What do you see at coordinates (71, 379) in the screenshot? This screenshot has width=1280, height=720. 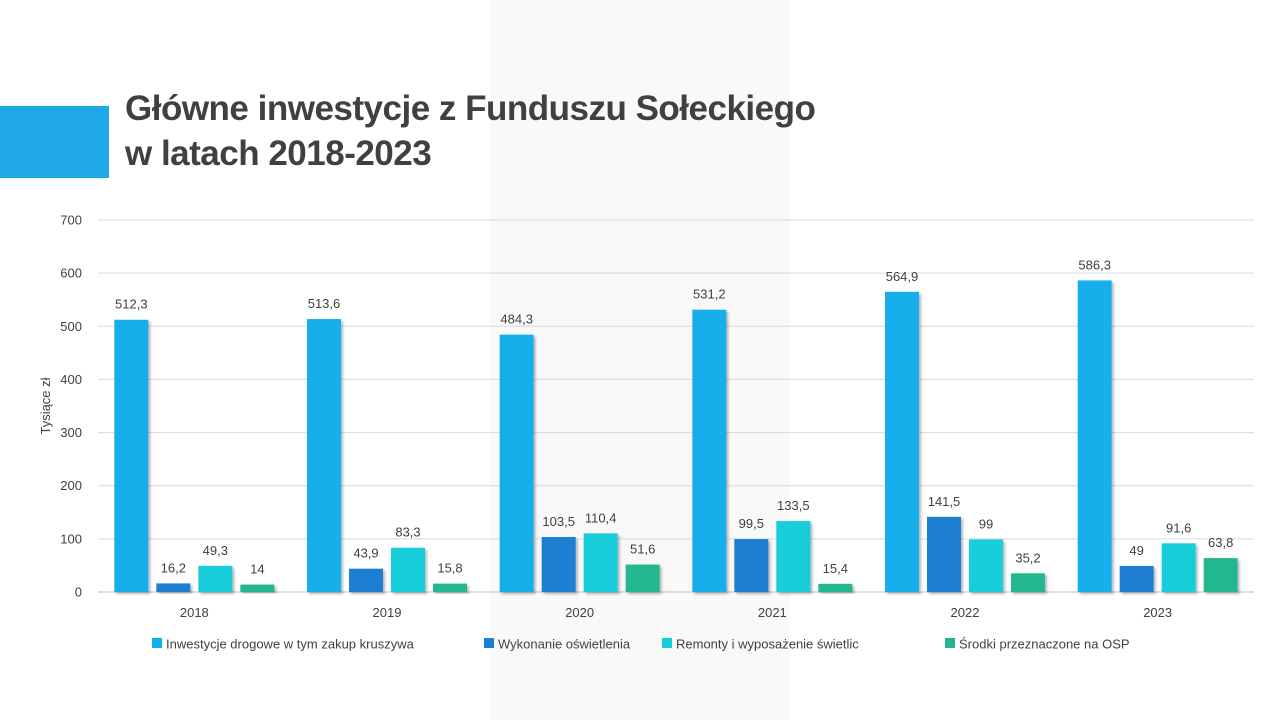 I see `y-tick-label: 400` at bounding box center [71, 379].